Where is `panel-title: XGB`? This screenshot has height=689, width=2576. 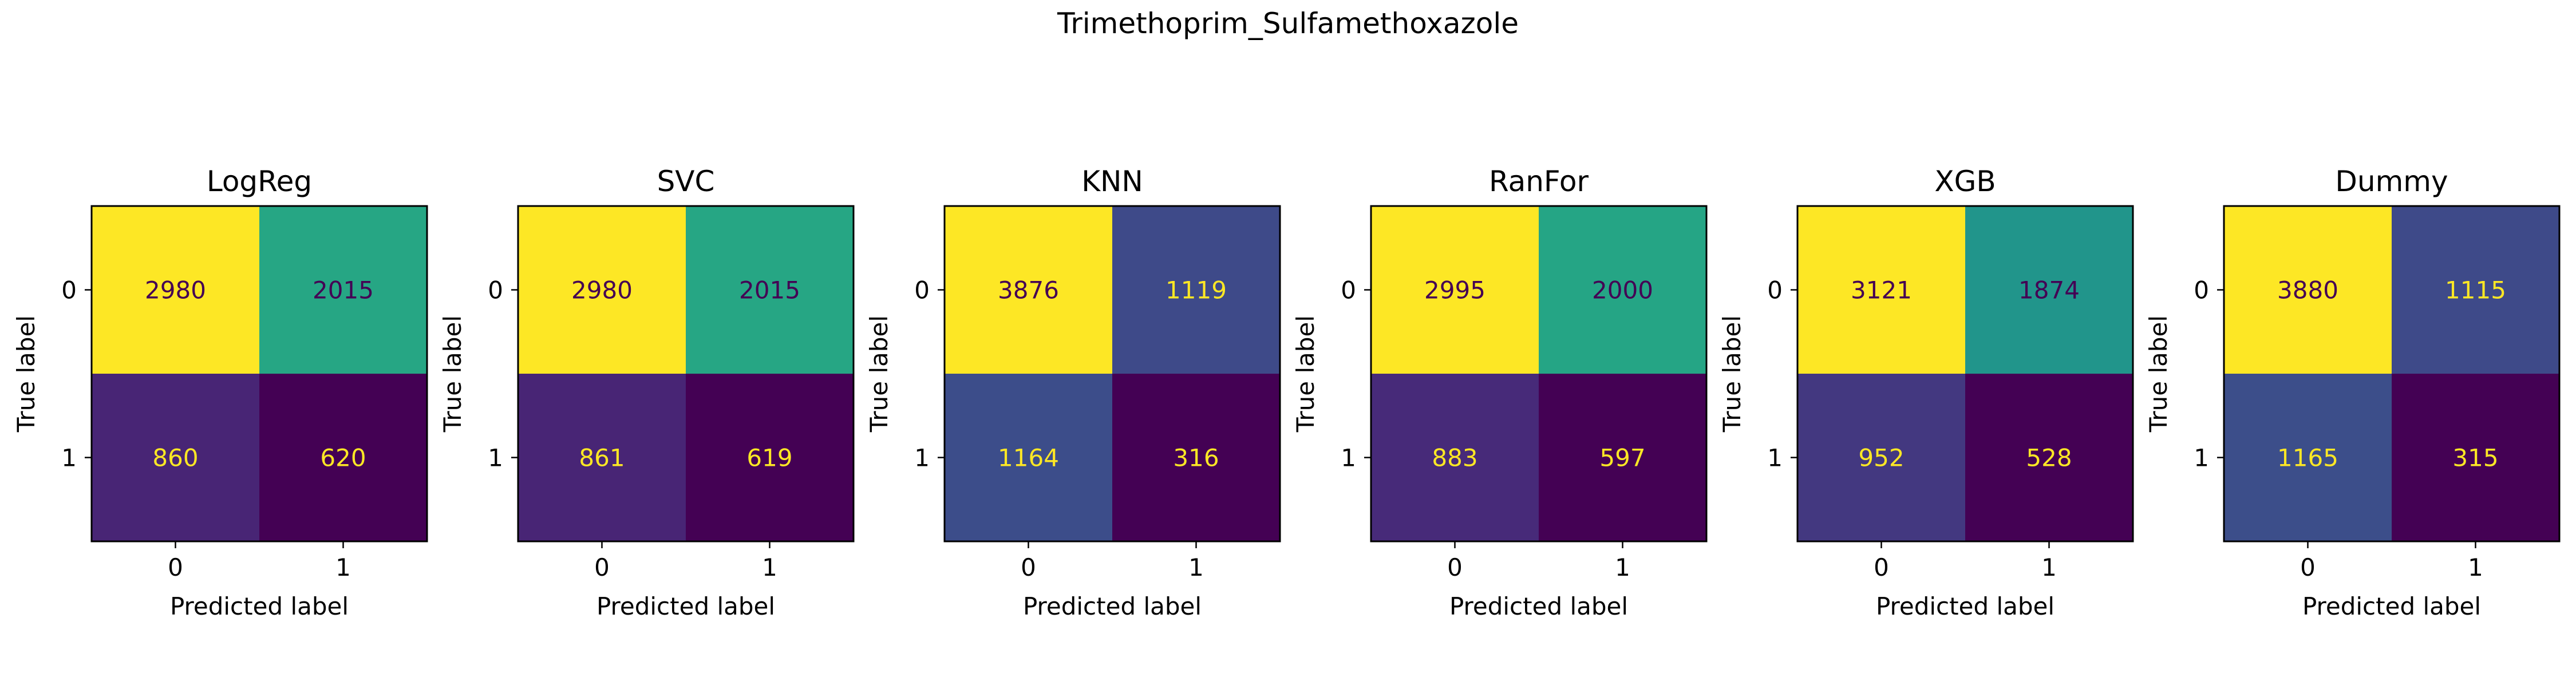 panel-title: XGB is located at coordinates (1965, 181).